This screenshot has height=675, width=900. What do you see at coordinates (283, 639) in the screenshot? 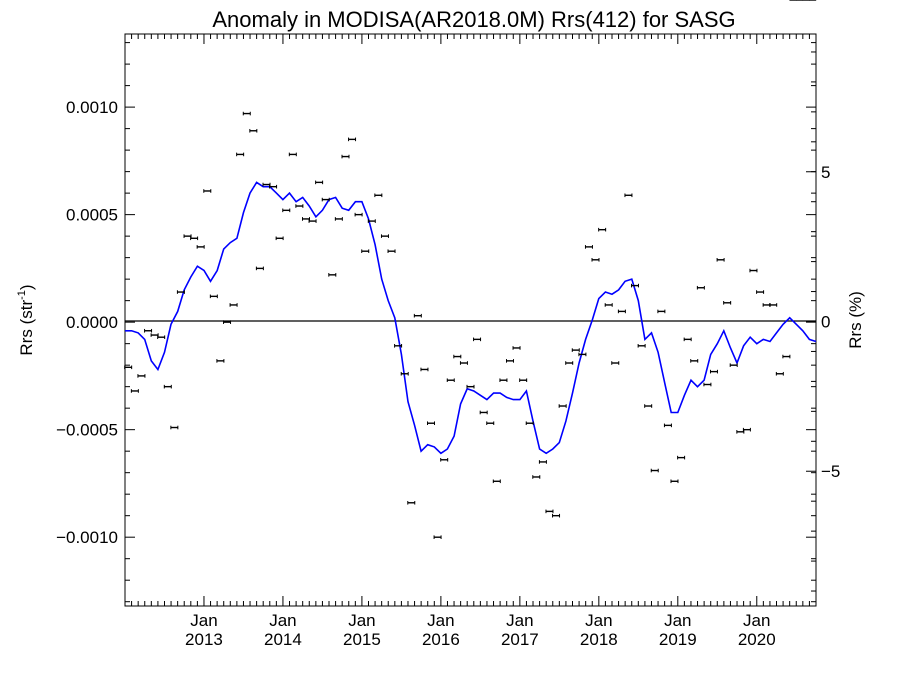
I see `x-tick-year-label: 2014` at bounding box center [283, 639].